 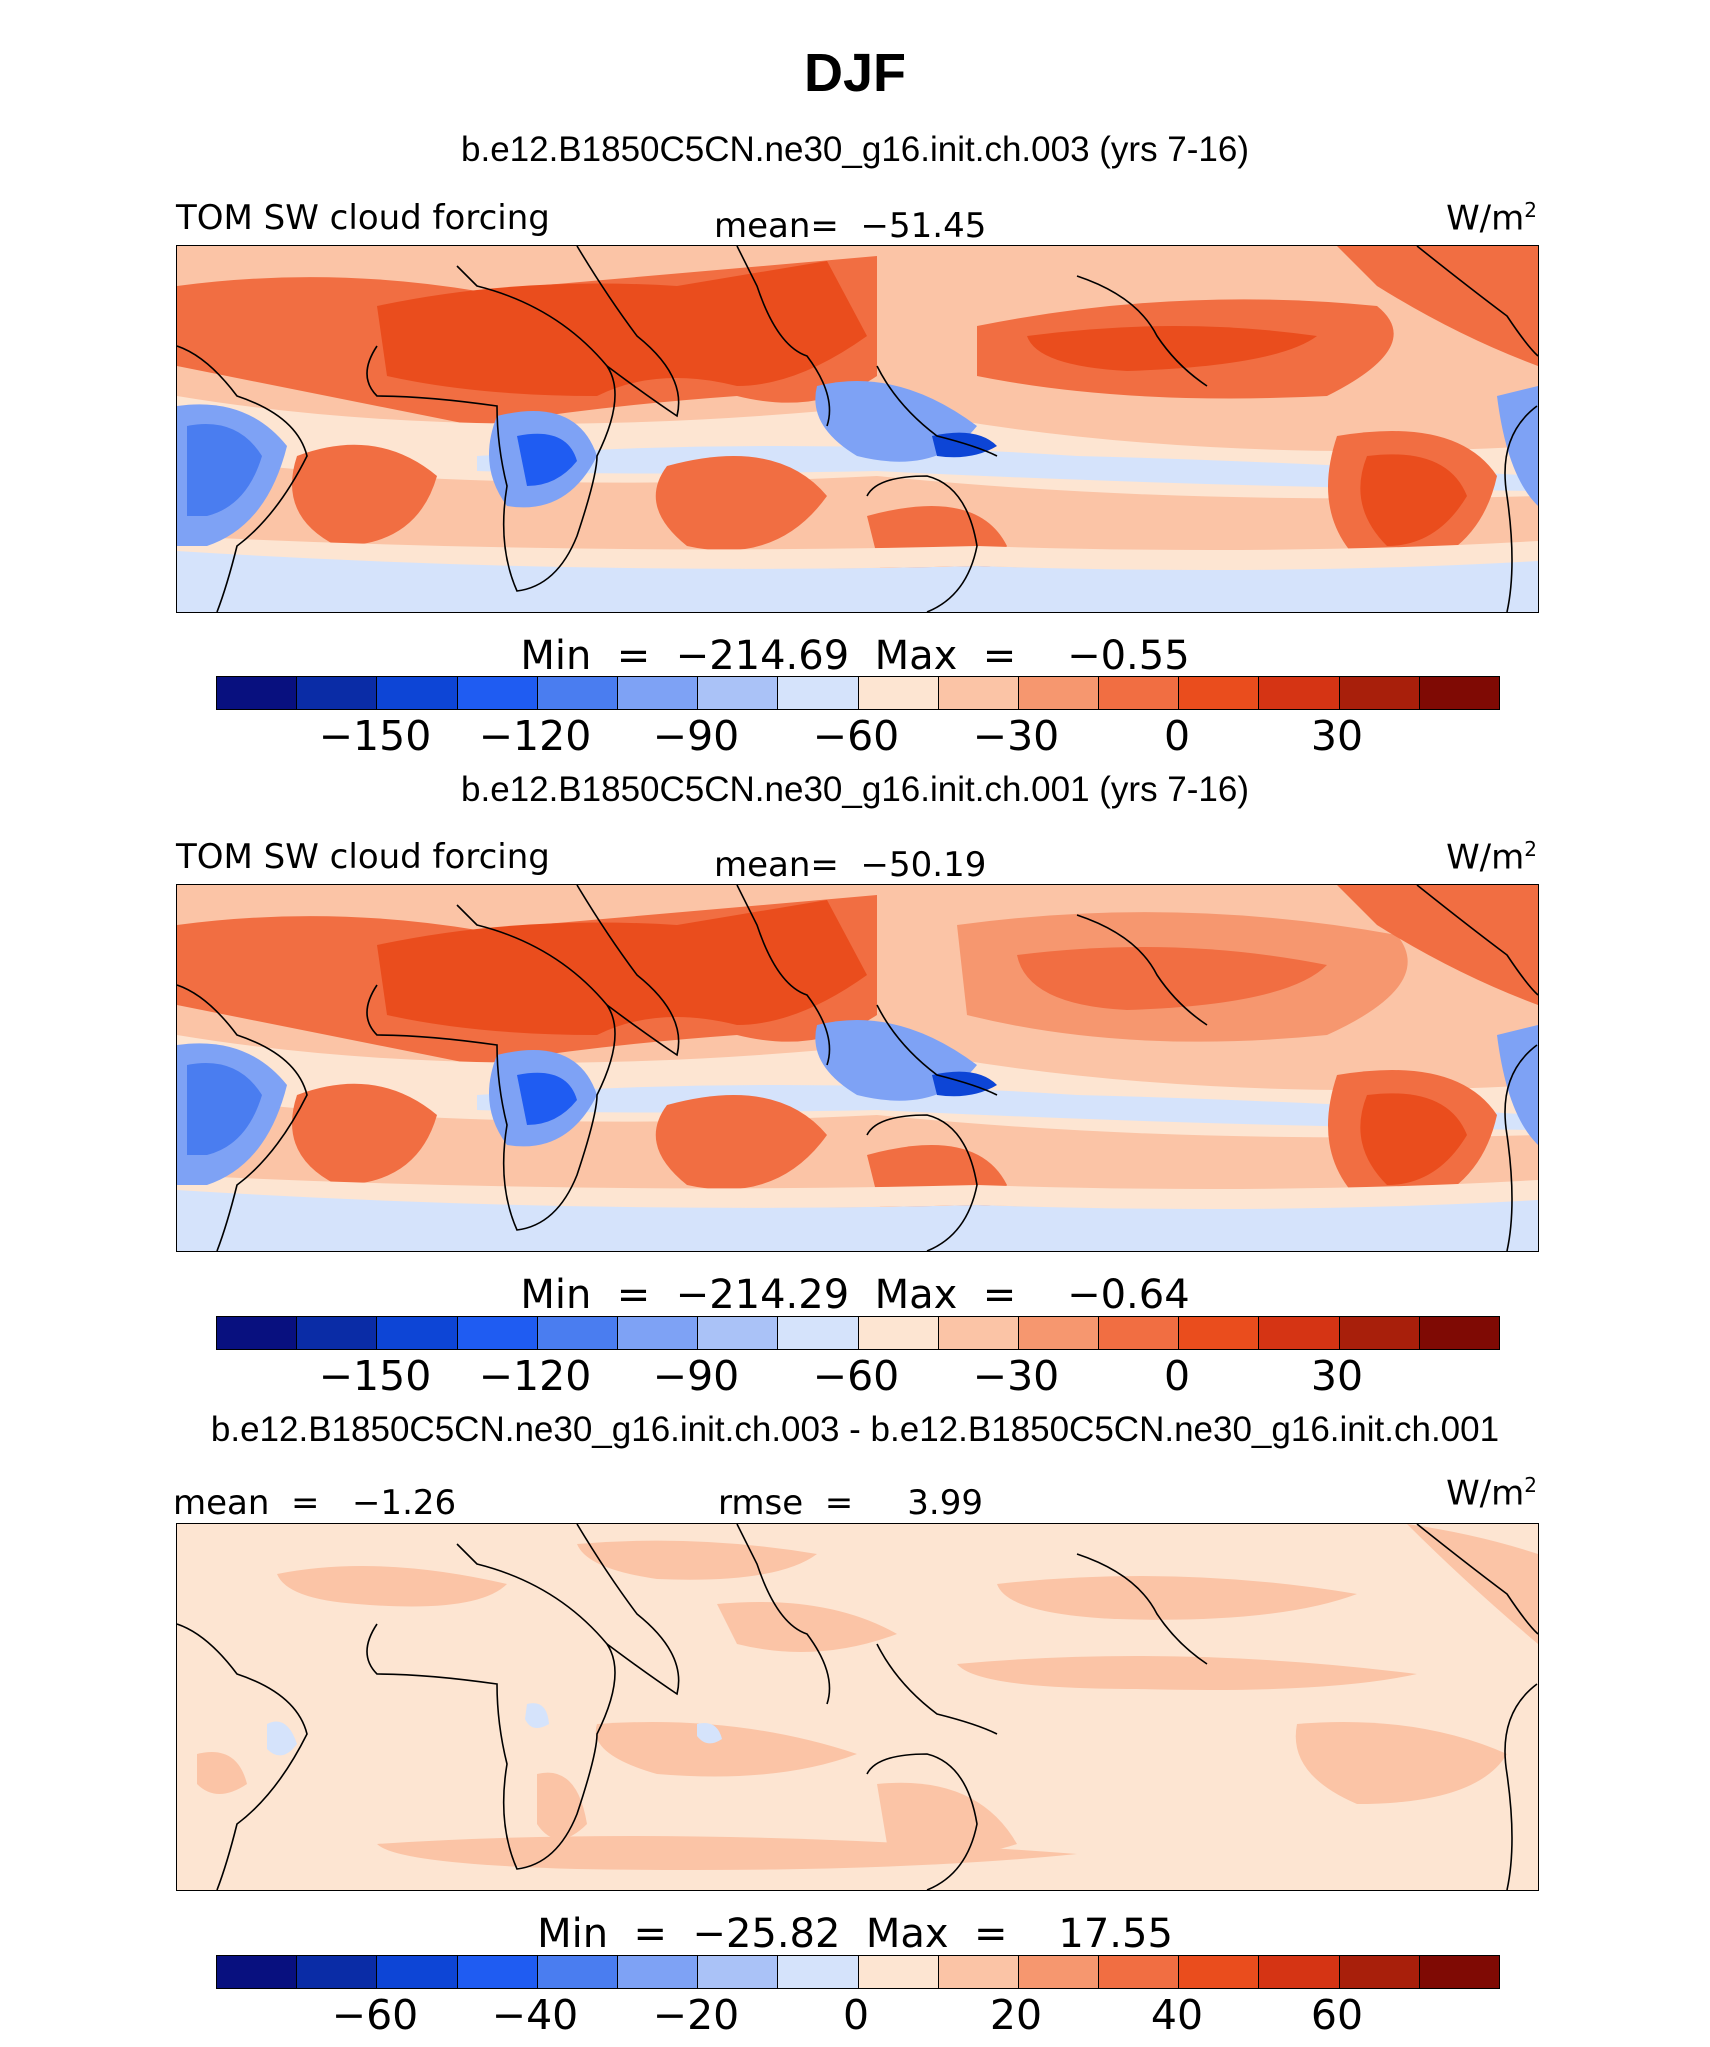 What do you see at coordinates (696, 736) in the screenshot?
I see `panel-1-tick: −90` at bounding box center [696, 736].